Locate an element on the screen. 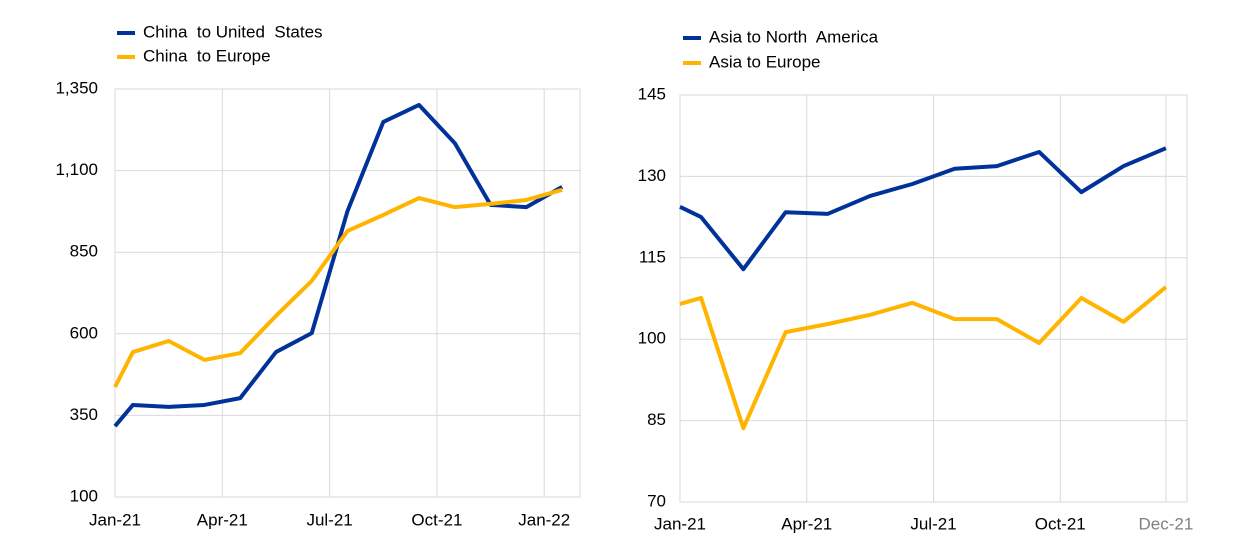  y-tick-label: 850 is located at coordinates (84, 251).